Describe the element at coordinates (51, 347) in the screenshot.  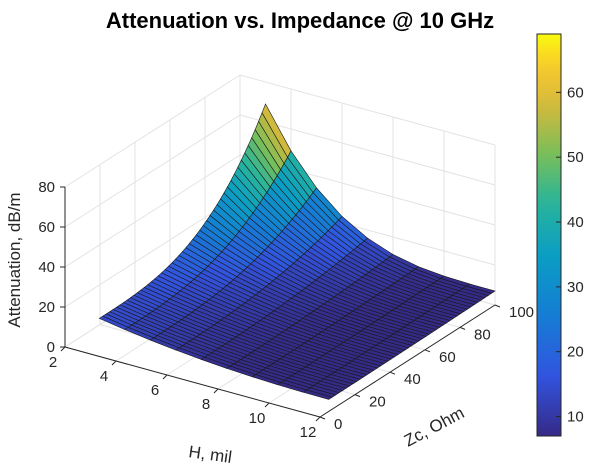
I see `z-tick-label: 0` at that location.